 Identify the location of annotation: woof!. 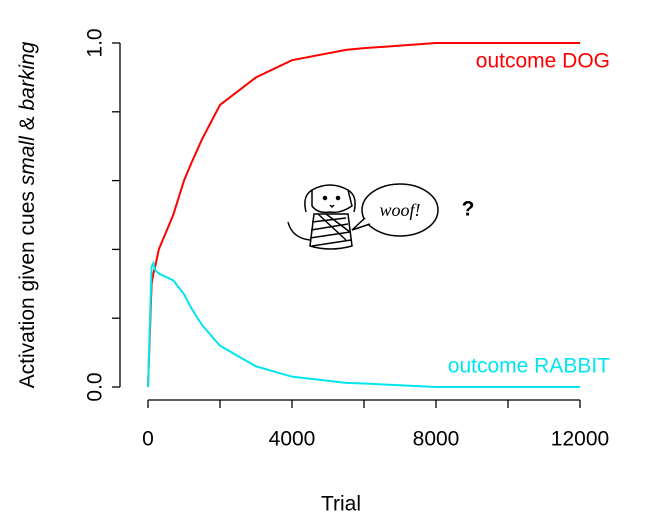
(399, 210).